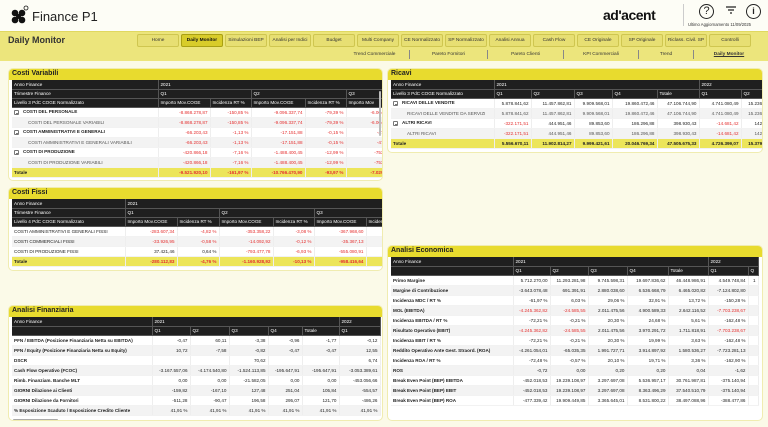 The width and height of the screenshot is (768, 427). I want to click on help-icon: ?, so click(706, 11).